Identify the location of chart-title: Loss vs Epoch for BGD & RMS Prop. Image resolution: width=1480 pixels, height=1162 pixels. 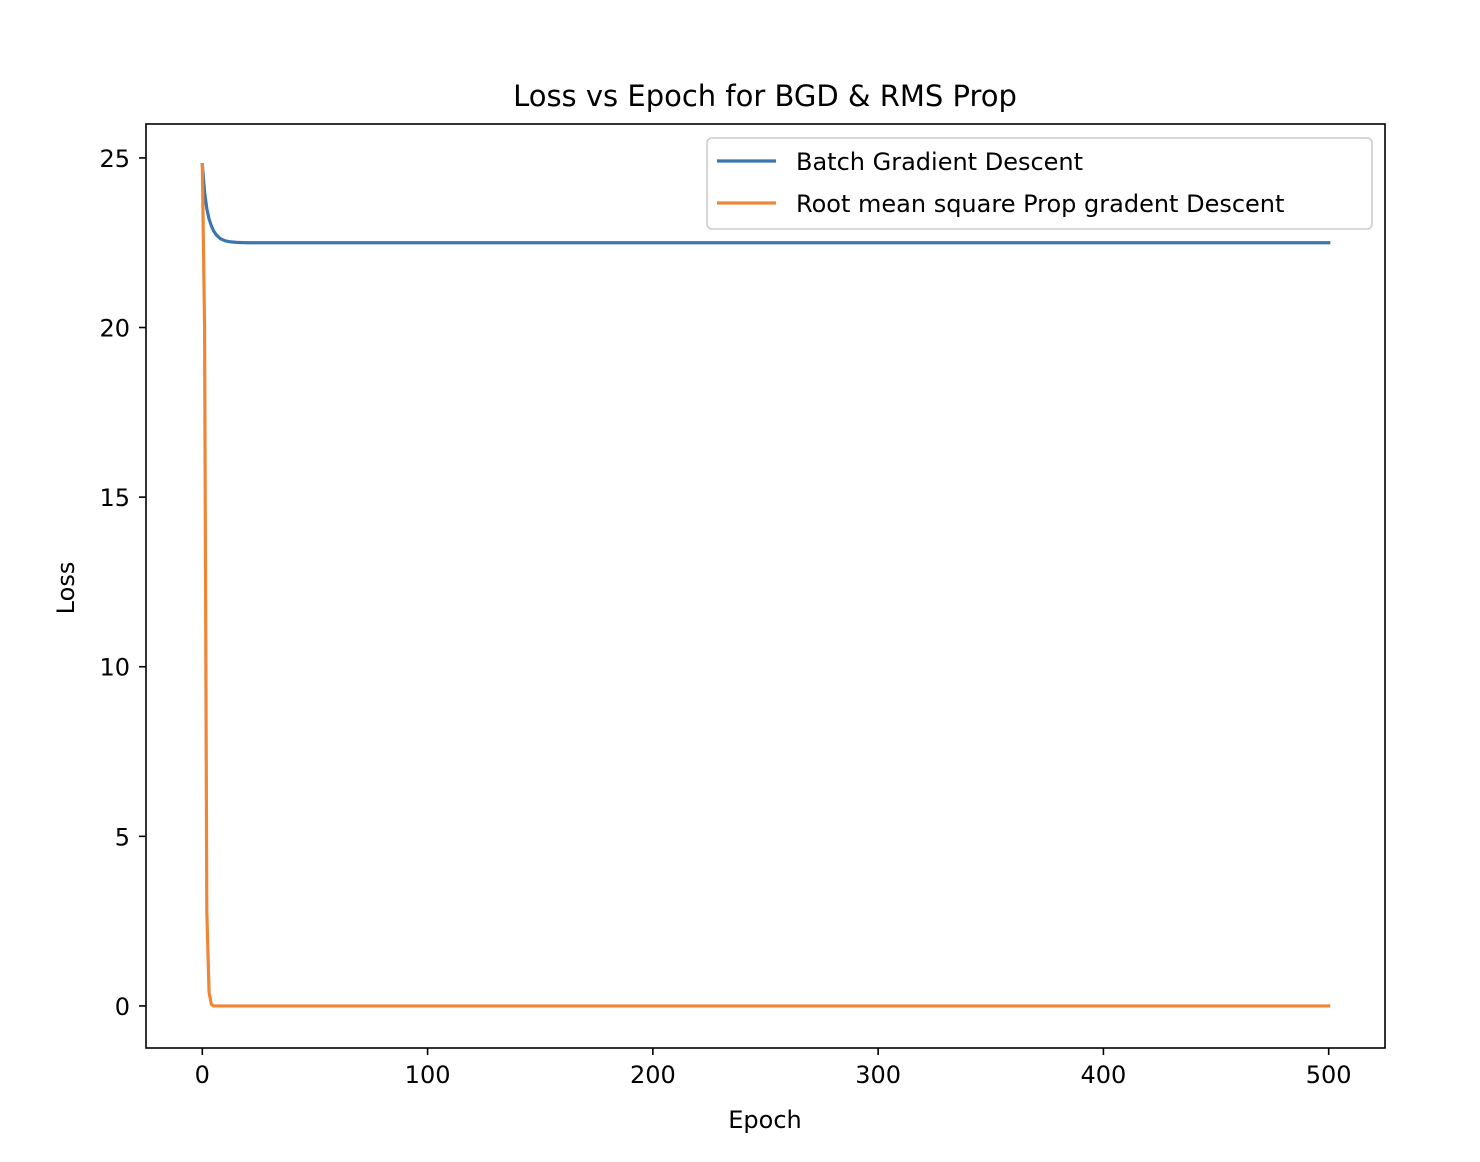
(765, 96).